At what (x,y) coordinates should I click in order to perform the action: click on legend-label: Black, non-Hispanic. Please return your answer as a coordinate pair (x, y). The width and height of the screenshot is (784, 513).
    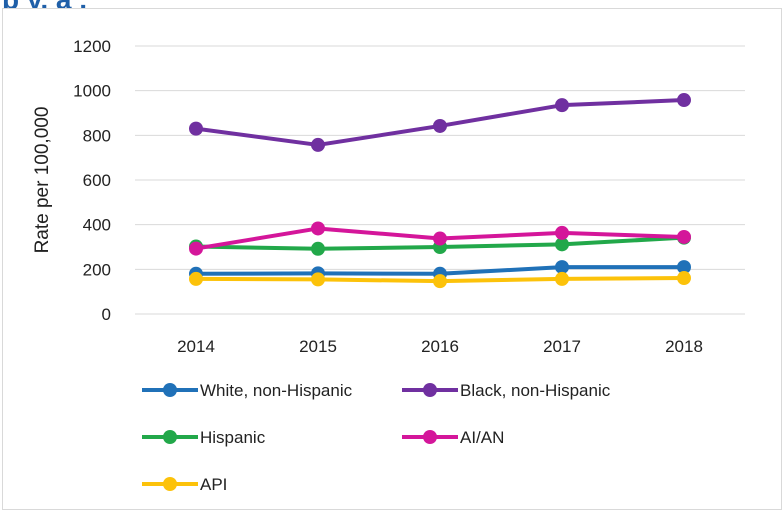
    Looking at the image, I should click on (535, 390).